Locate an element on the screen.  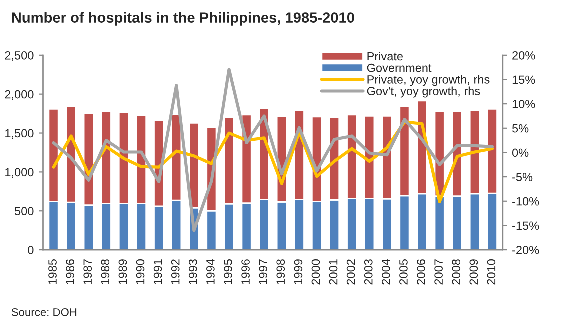
x-tick-label: 1992 is located at coordinates (175, 272).